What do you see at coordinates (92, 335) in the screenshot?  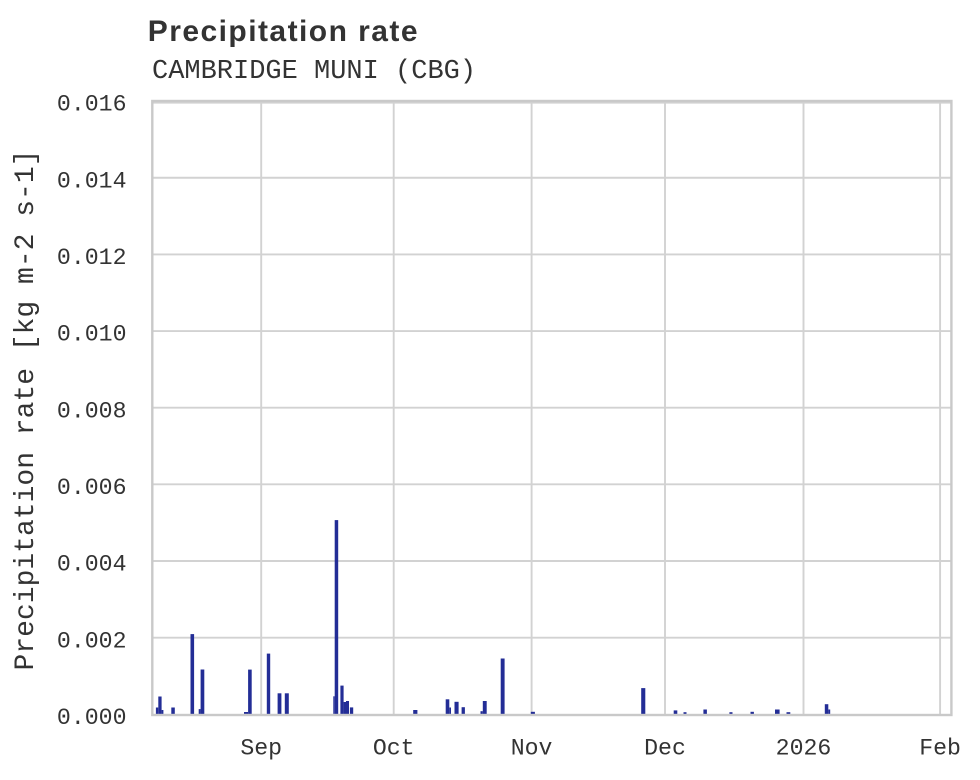 I see `svg-text: 0.010` at bounding box center [92, 335].